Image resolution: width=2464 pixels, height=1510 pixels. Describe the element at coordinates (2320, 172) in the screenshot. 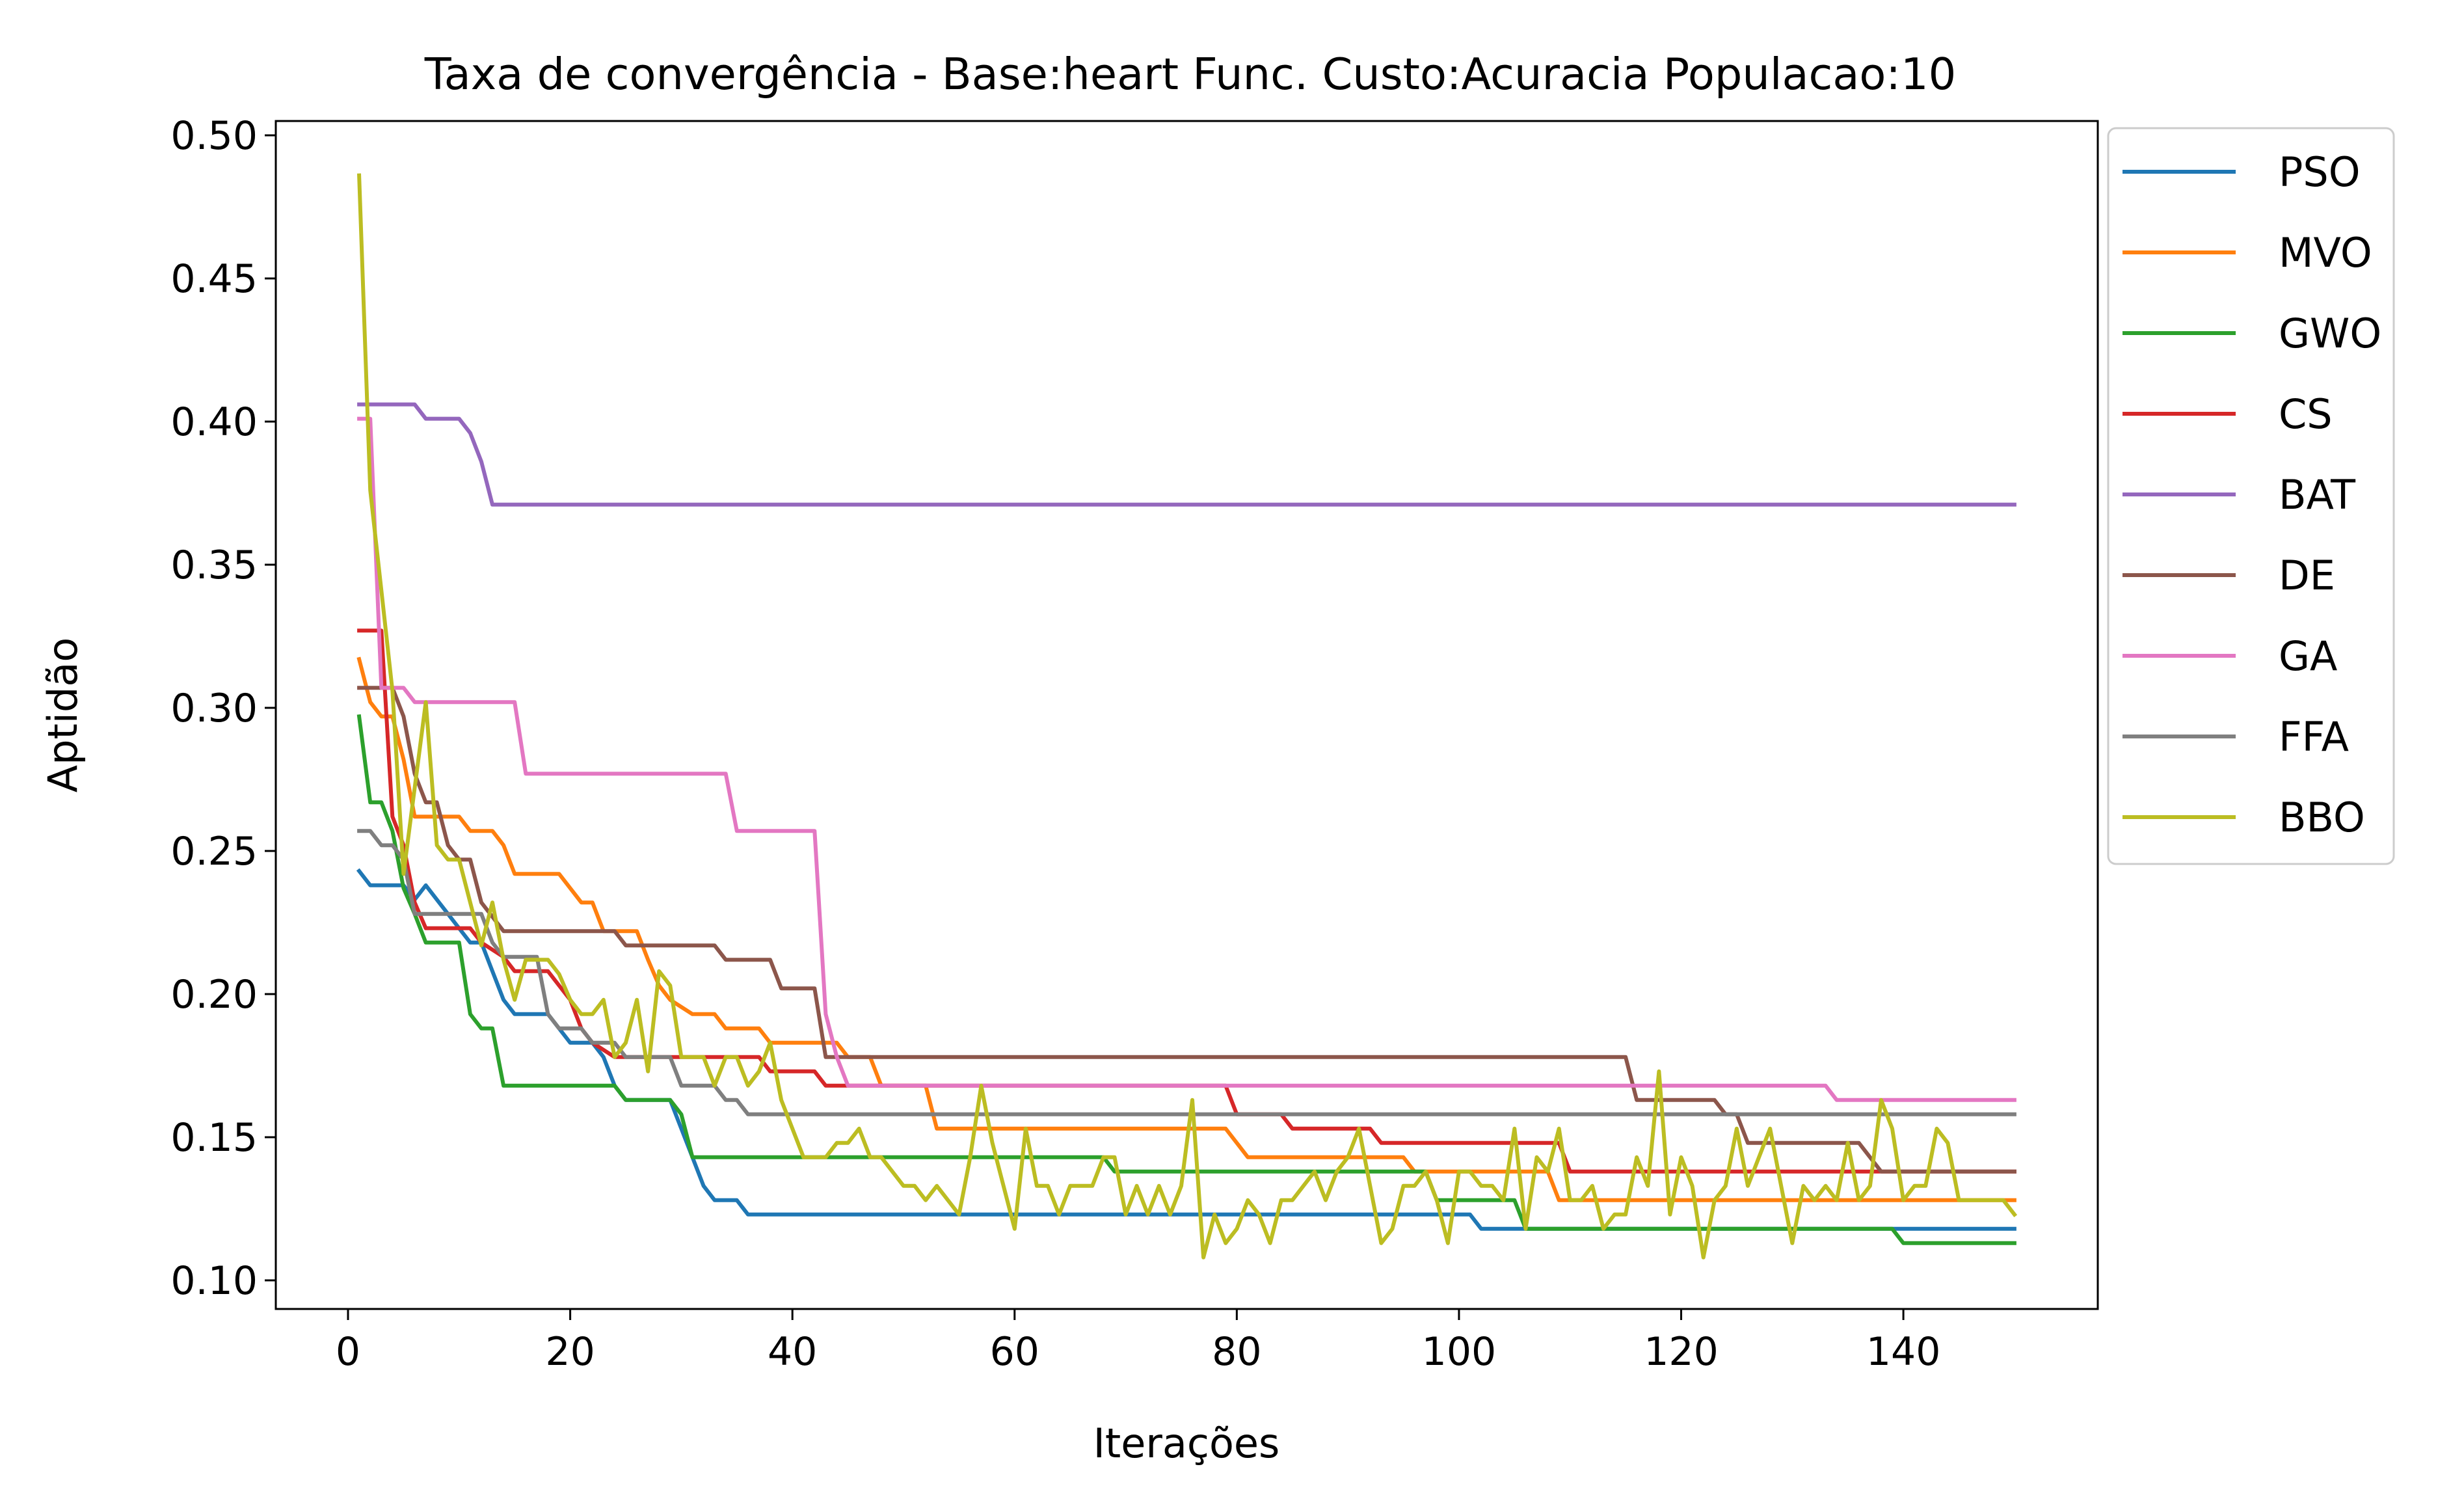

I see `legend-label-pso: PSO` at that location.